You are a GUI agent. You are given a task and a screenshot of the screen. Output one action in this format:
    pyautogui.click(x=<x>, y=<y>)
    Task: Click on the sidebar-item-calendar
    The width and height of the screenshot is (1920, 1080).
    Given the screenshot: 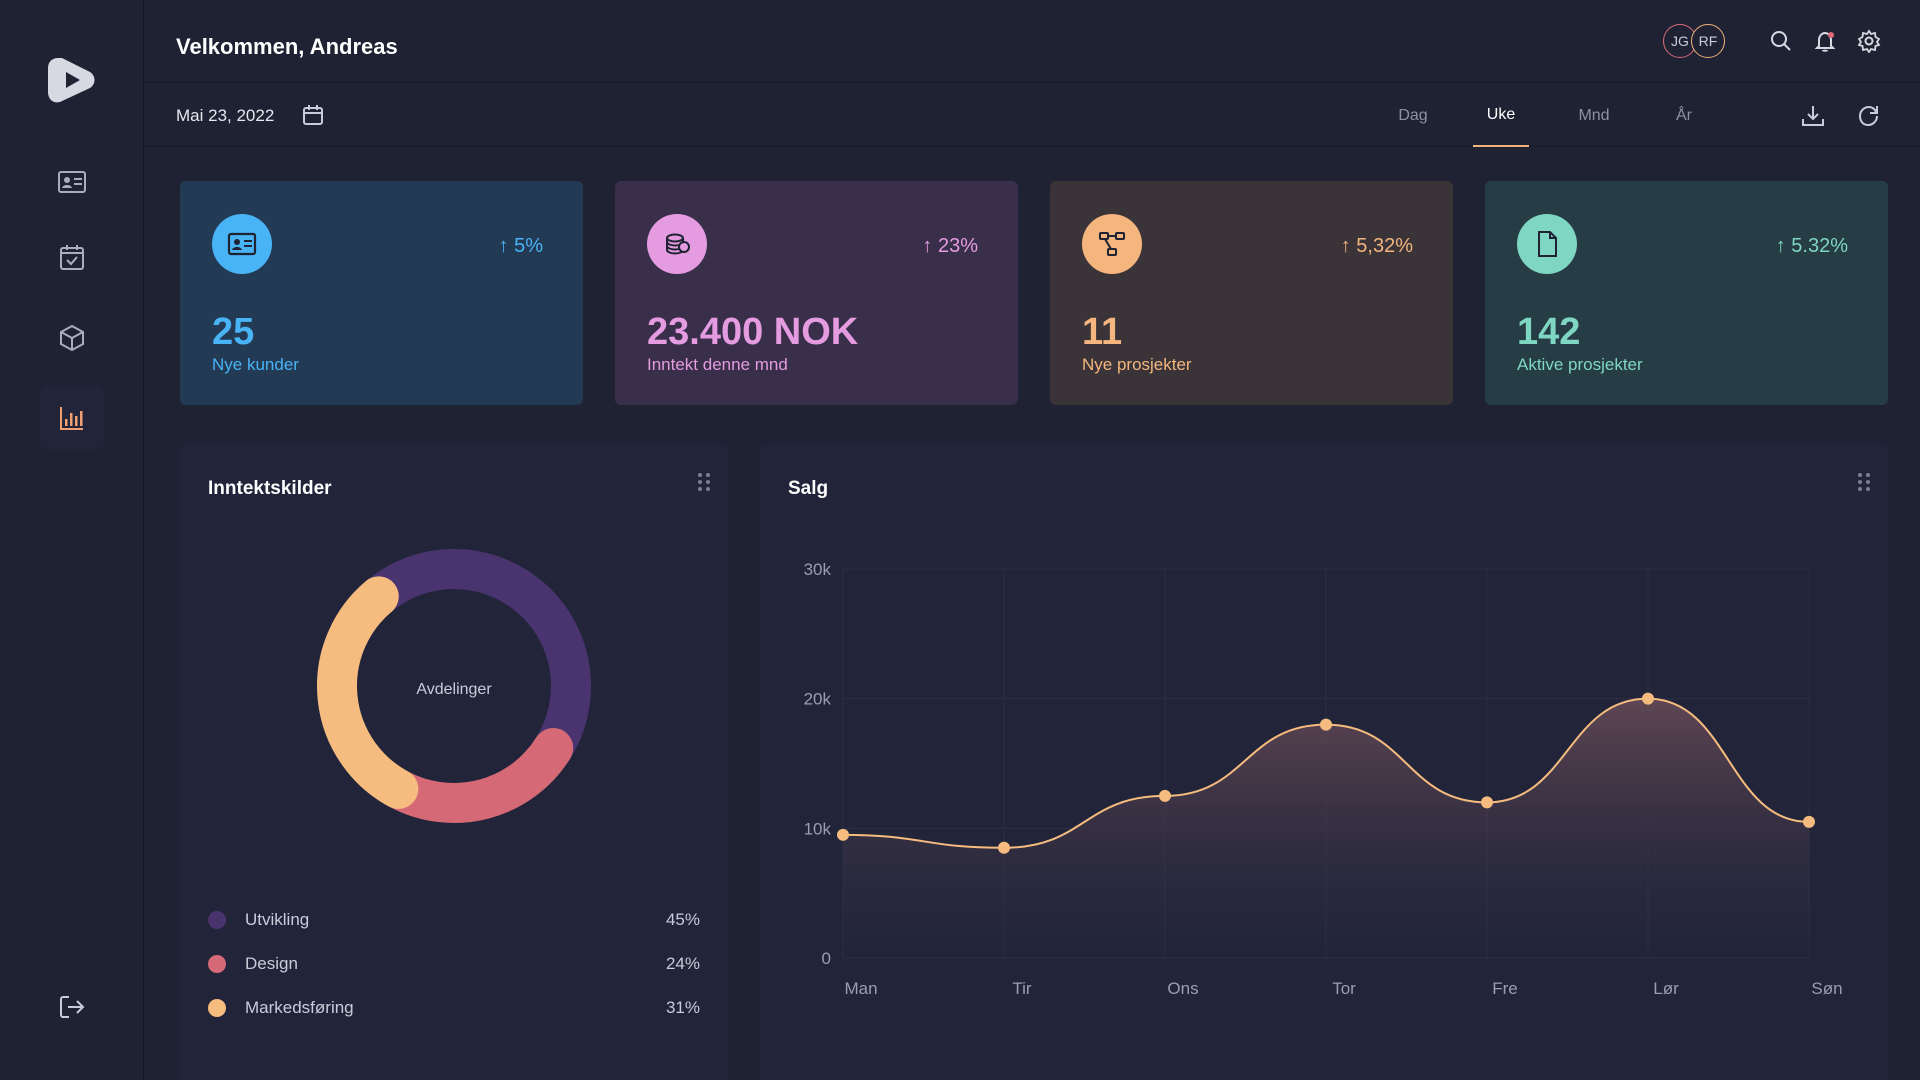 What is the action you would take?
    pyautogui.click(x=72, y=257)
    